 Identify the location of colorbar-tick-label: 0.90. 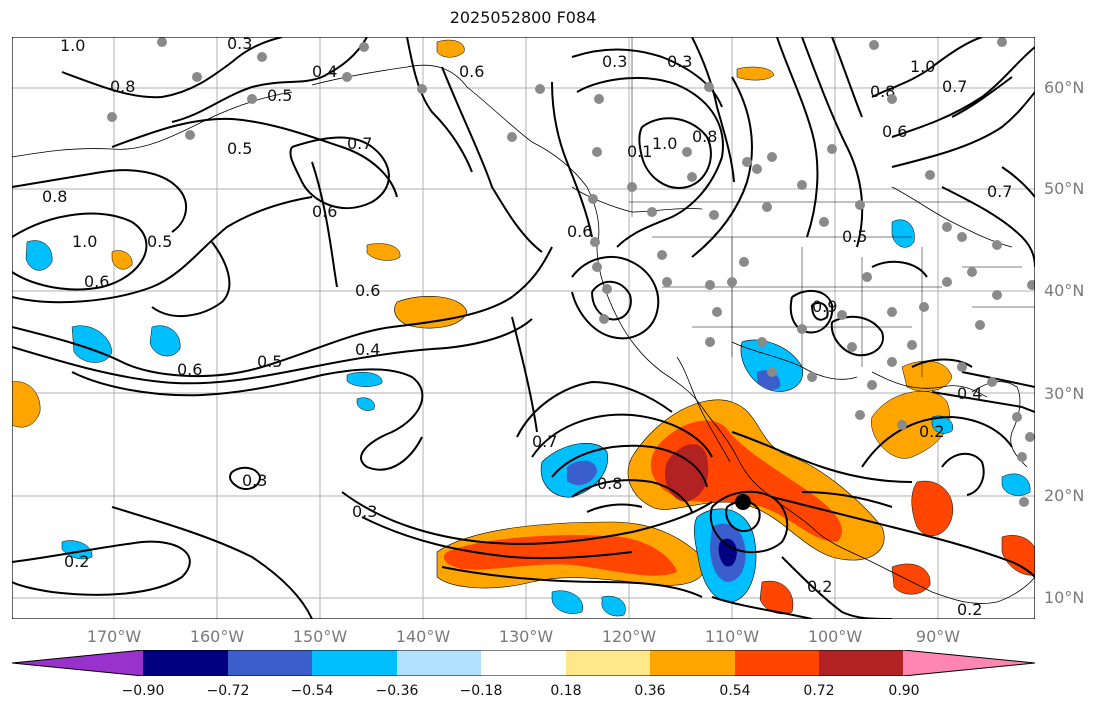
(904, 691).